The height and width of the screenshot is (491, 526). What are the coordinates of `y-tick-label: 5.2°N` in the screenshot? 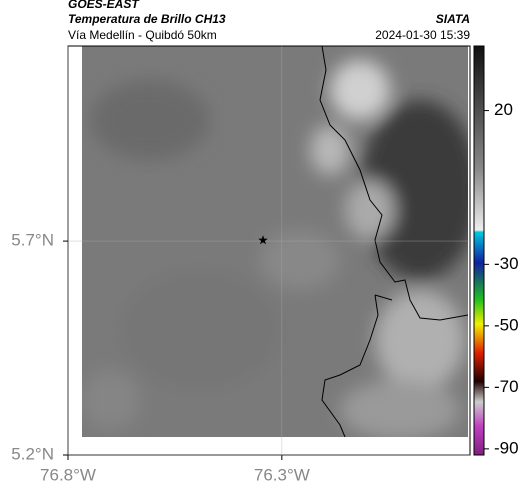 It's located at (32, 453).